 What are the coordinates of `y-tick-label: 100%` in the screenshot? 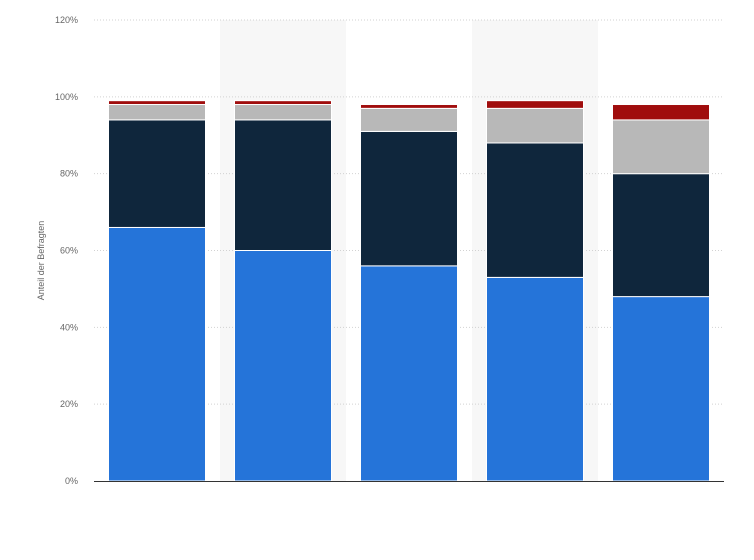 It's located at (66, 97).